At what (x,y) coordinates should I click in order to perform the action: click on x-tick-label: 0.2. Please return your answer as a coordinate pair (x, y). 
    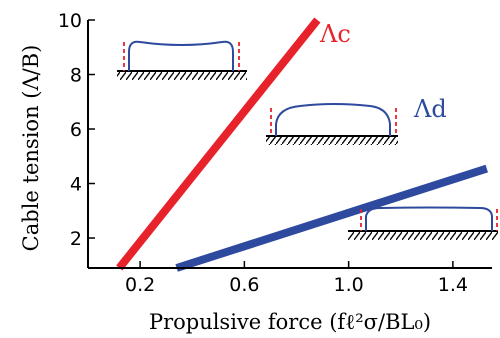
    Looking at the image, I should click on (140, 285).